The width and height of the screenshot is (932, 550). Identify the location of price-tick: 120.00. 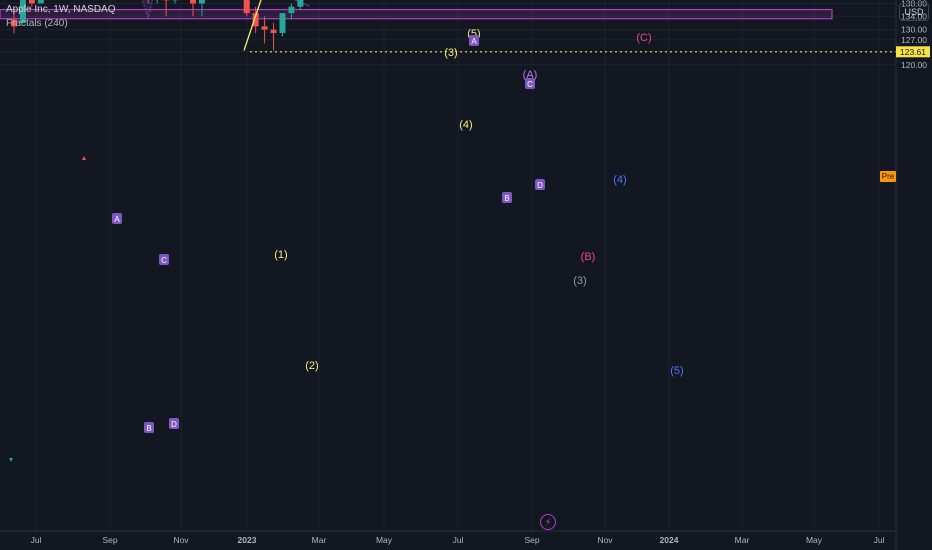
(914, 65).